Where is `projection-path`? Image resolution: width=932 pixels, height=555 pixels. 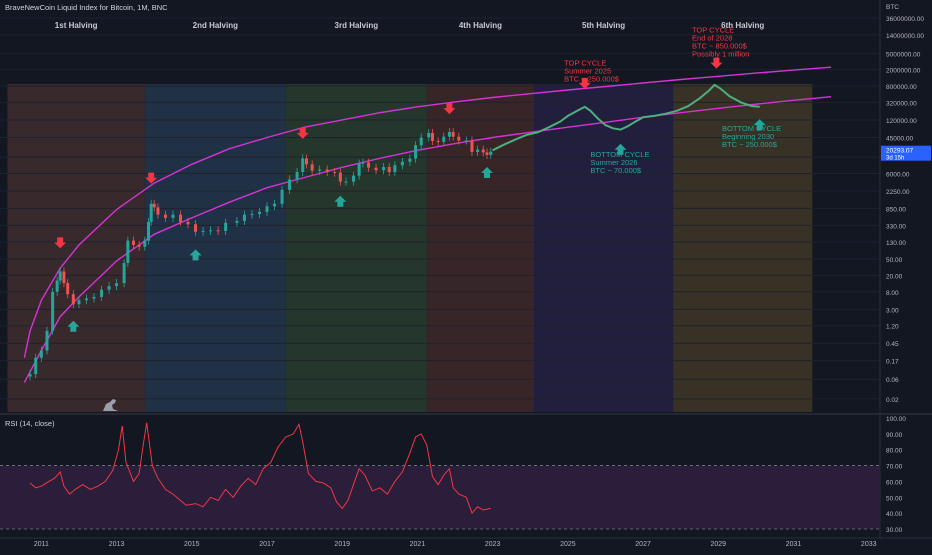
projection-path is located at coordinates (626, 117).